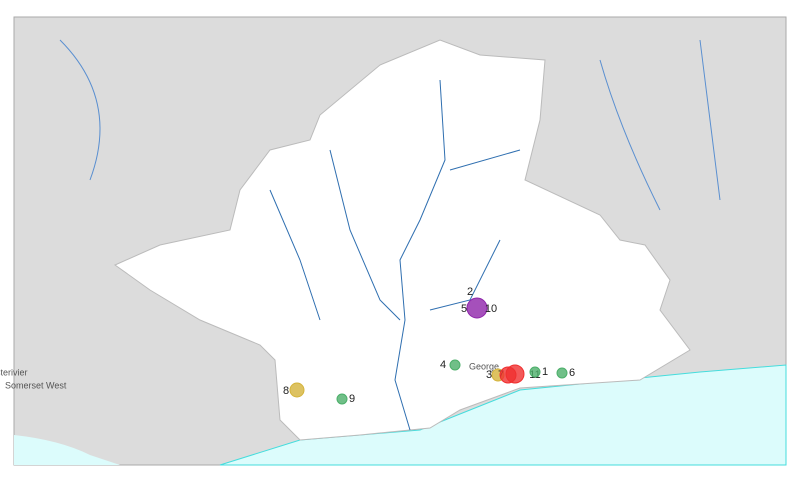  I want to click on site-label: 2, so click(470, 292).